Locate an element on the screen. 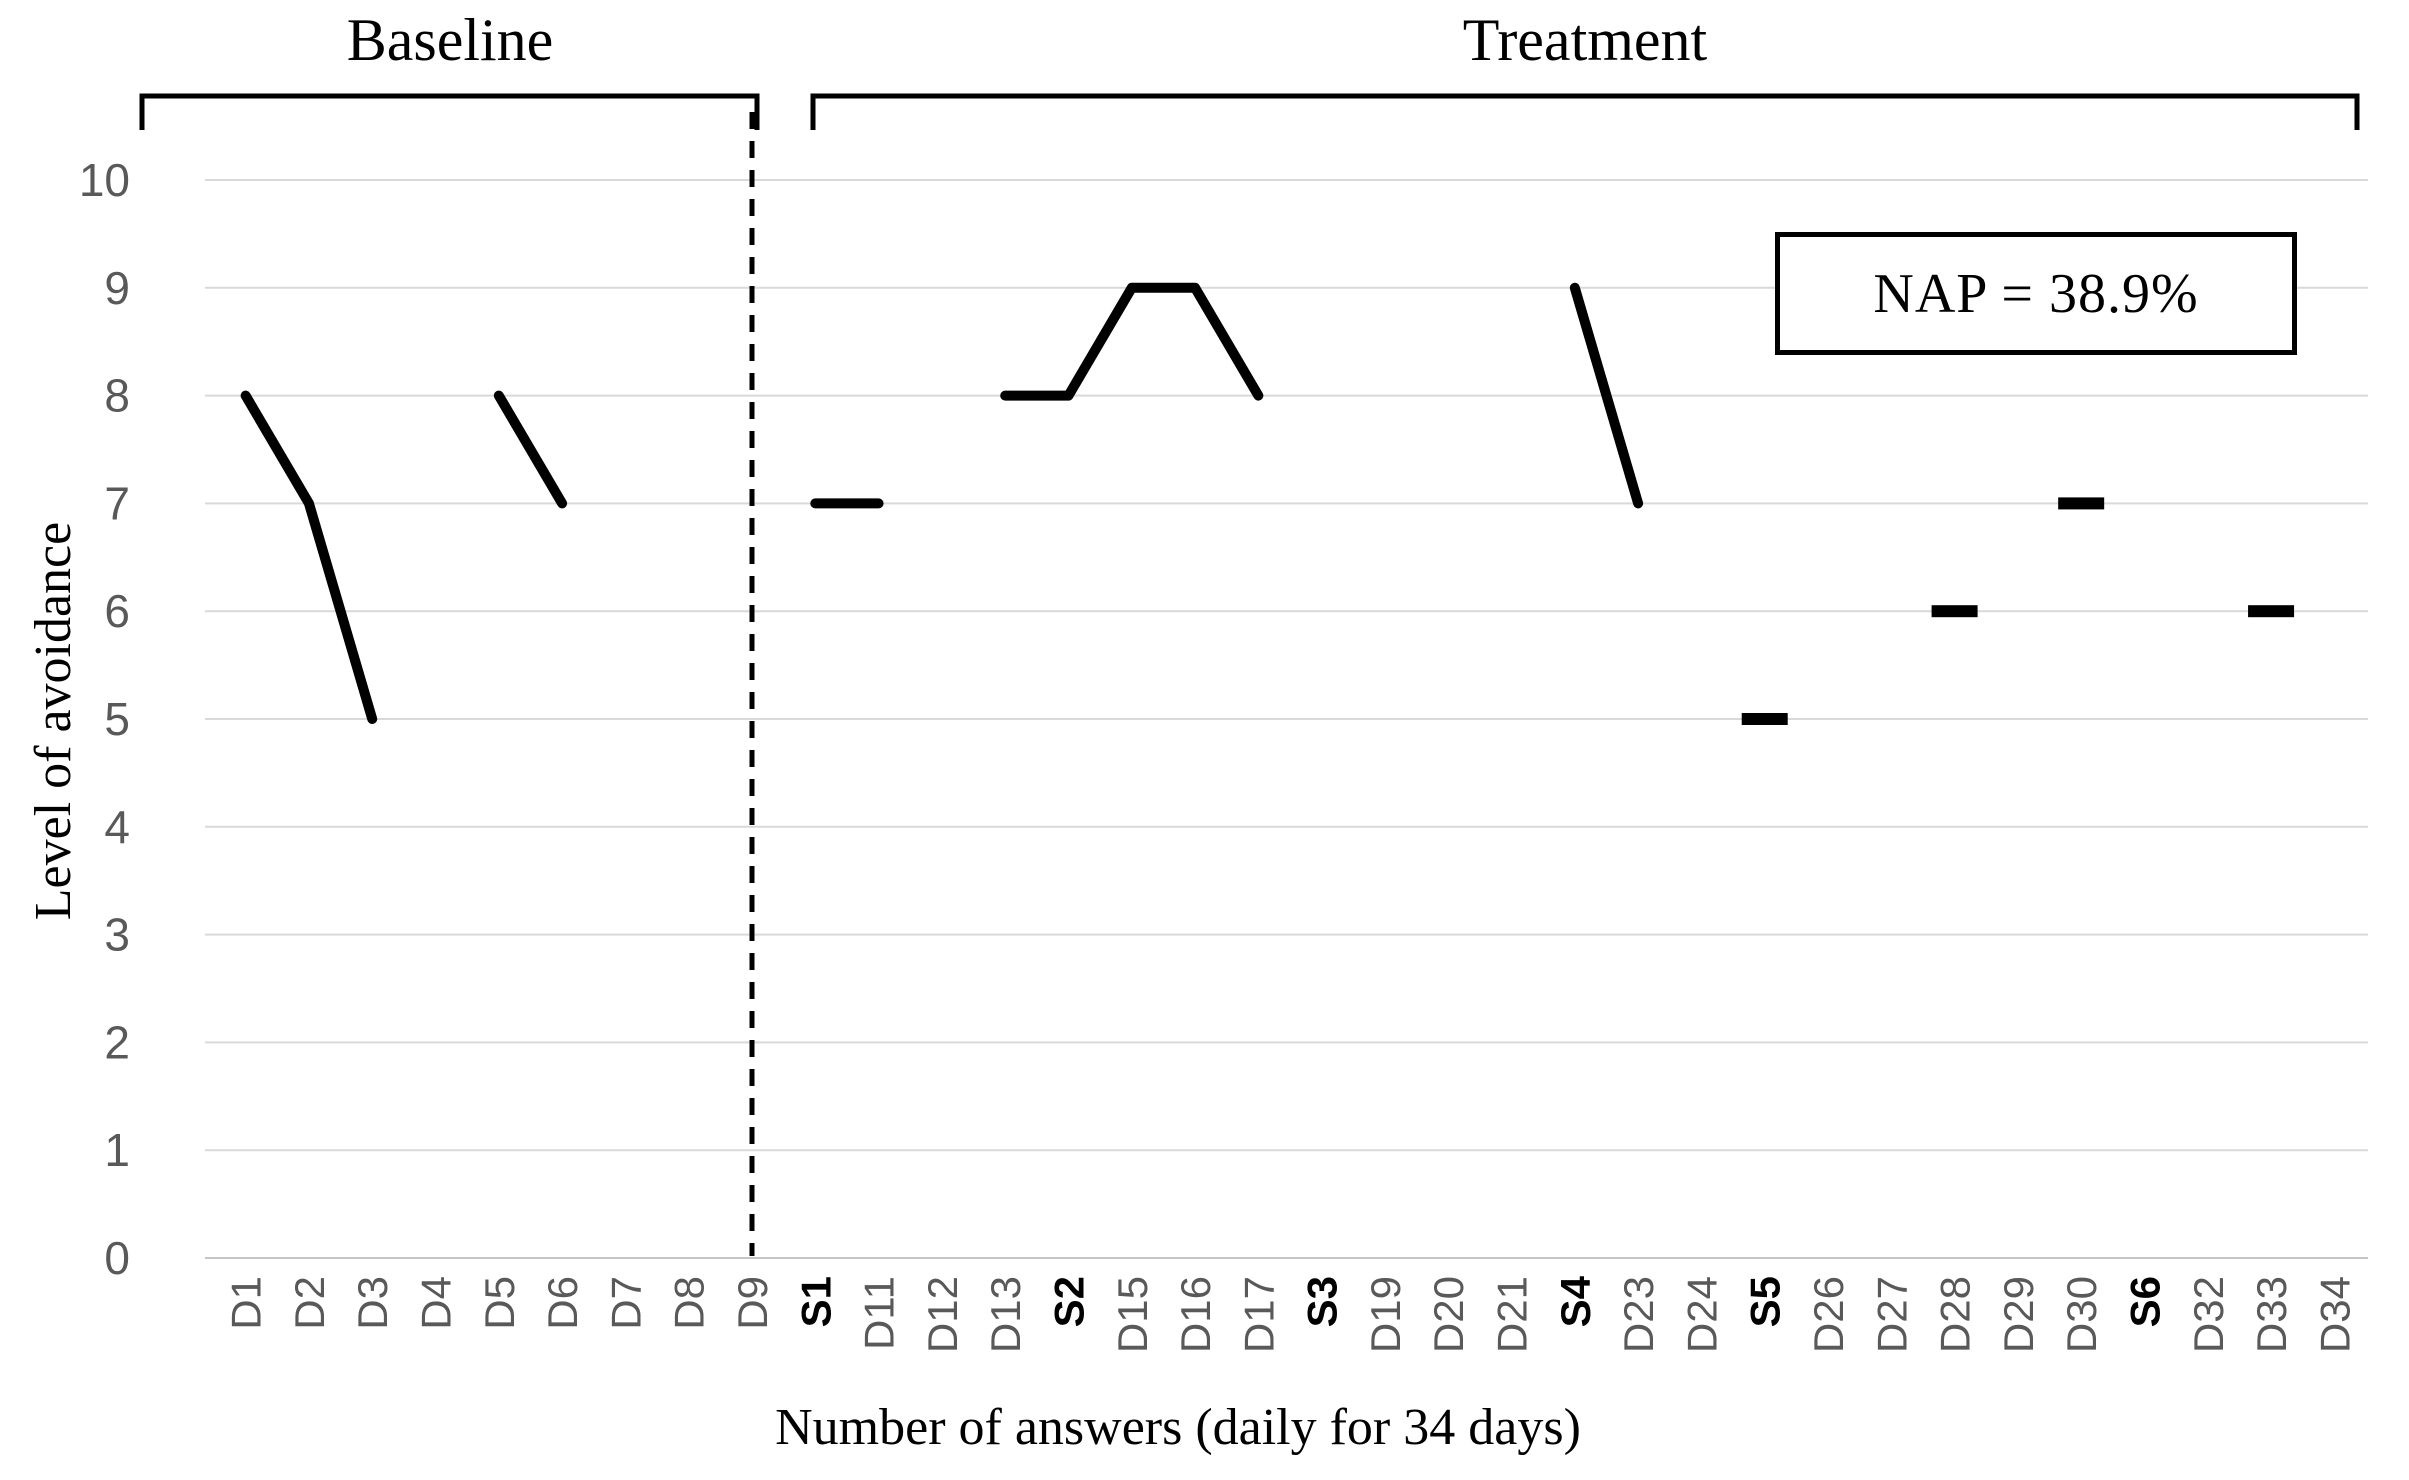 Image resolution: width=2409 pixels, height=1480 pixels. x-tick-label-S6: S6 is located at coordinates (2144, 1301).